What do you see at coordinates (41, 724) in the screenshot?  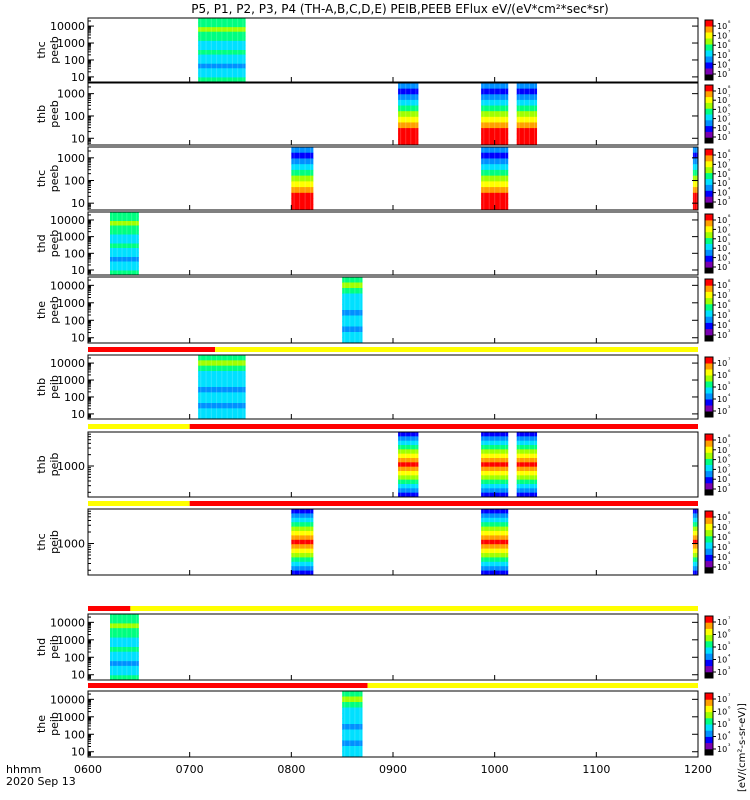 I see `panel-ylabel-probe: the` at bounding box center [41, 724].